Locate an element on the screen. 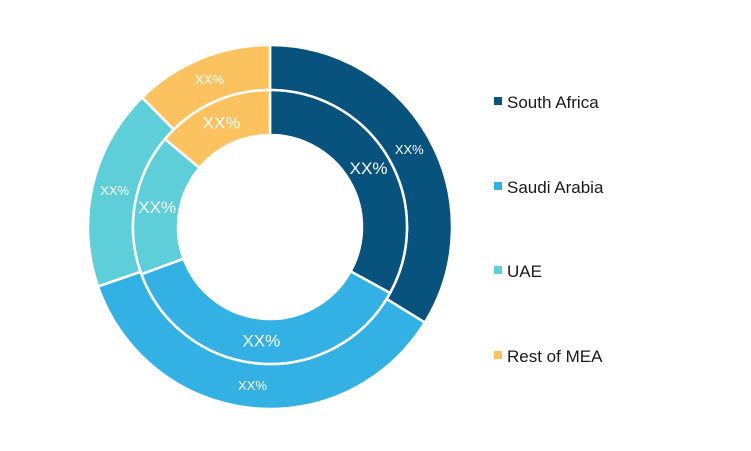 The image size is (751, 451). legend-item-uae: UAE is located at coordinates (518, 271).